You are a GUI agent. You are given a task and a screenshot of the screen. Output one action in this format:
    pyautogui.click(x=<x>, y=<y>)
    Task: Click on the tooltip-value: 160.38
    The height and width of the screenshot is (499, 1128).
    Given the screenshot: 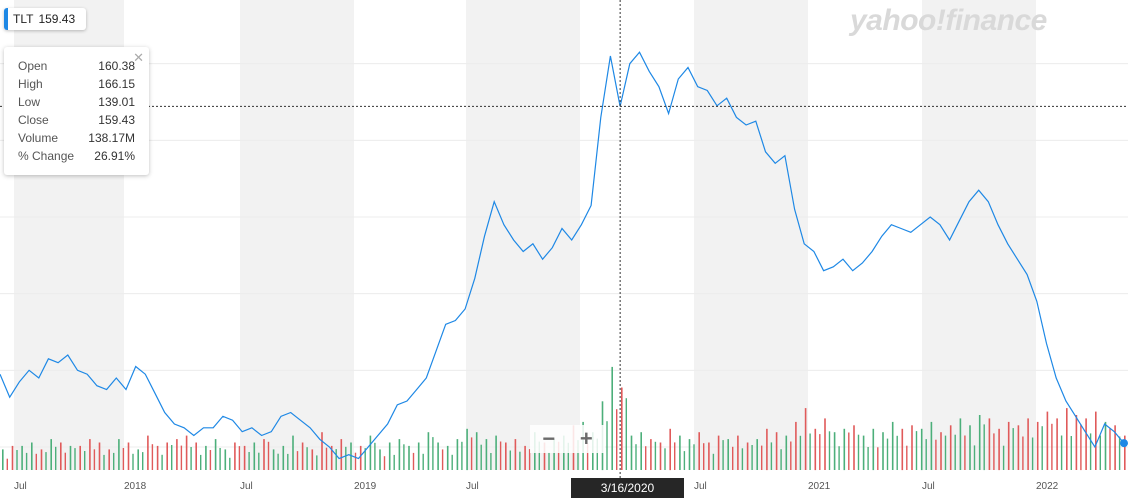 What is the action you would take?
    pyautogui.click(x=116, y=66)
    